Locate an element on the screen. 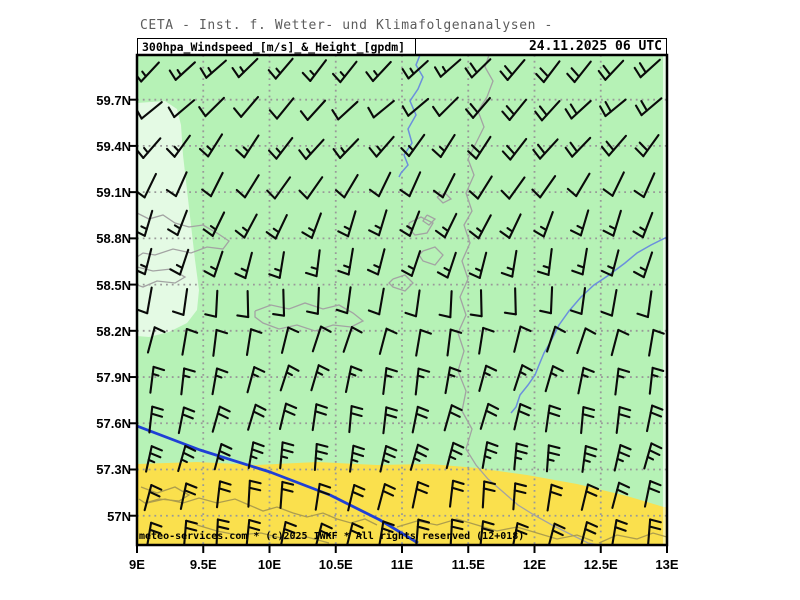  lat-tick-label: 57.3N is located at coordinates (113, 470).